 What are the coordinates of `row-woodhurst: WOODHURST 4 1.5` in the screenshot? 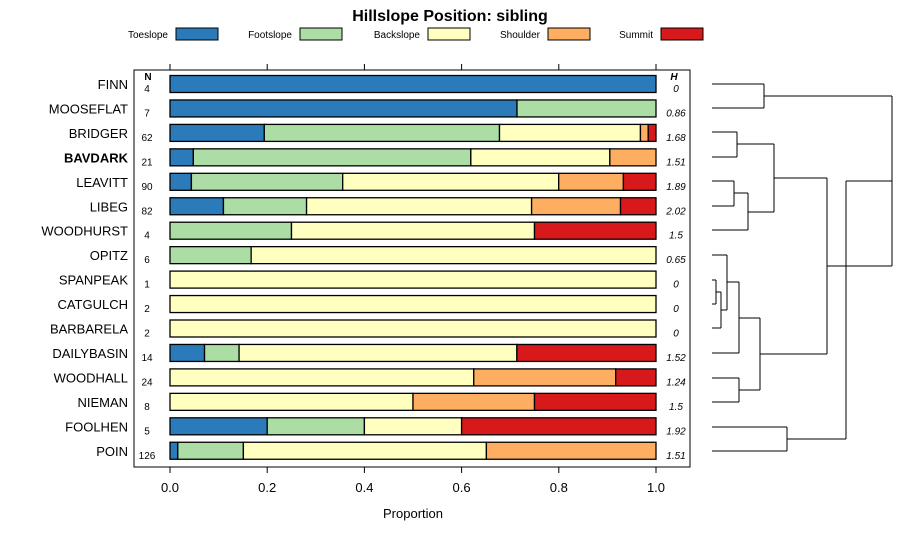 It's located at (362, 231).